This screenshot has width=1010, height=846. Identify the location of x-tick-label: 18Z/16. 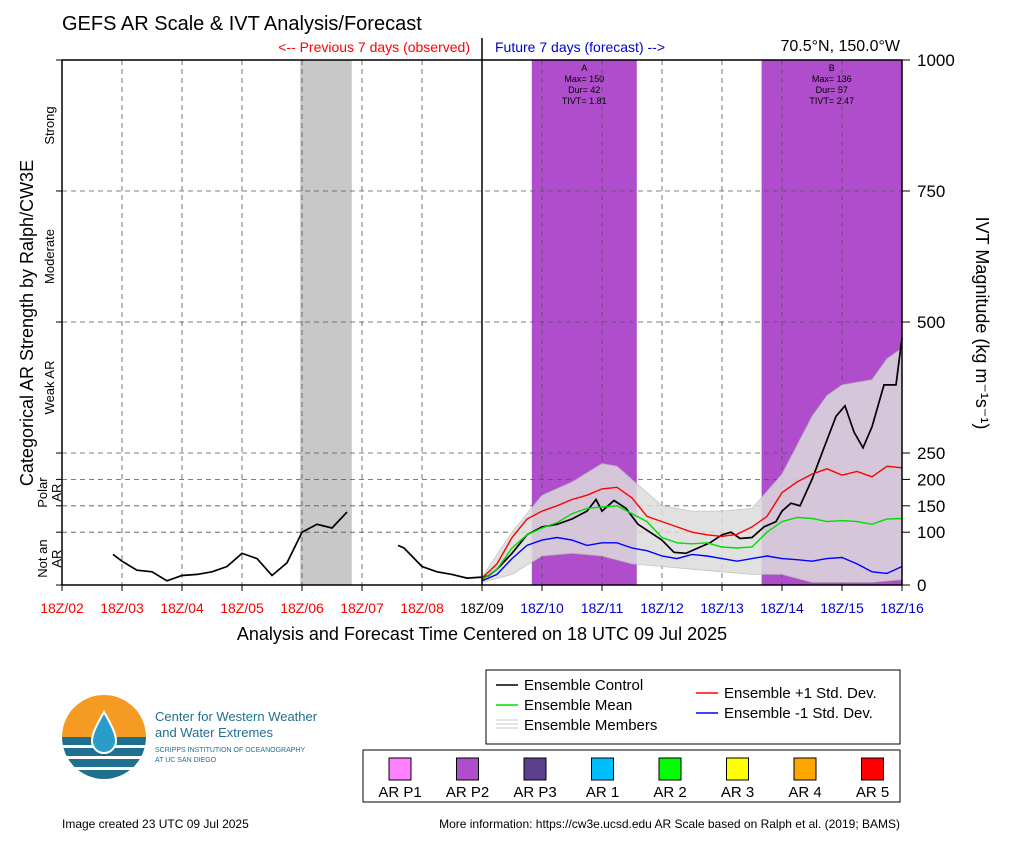
(902, 608).